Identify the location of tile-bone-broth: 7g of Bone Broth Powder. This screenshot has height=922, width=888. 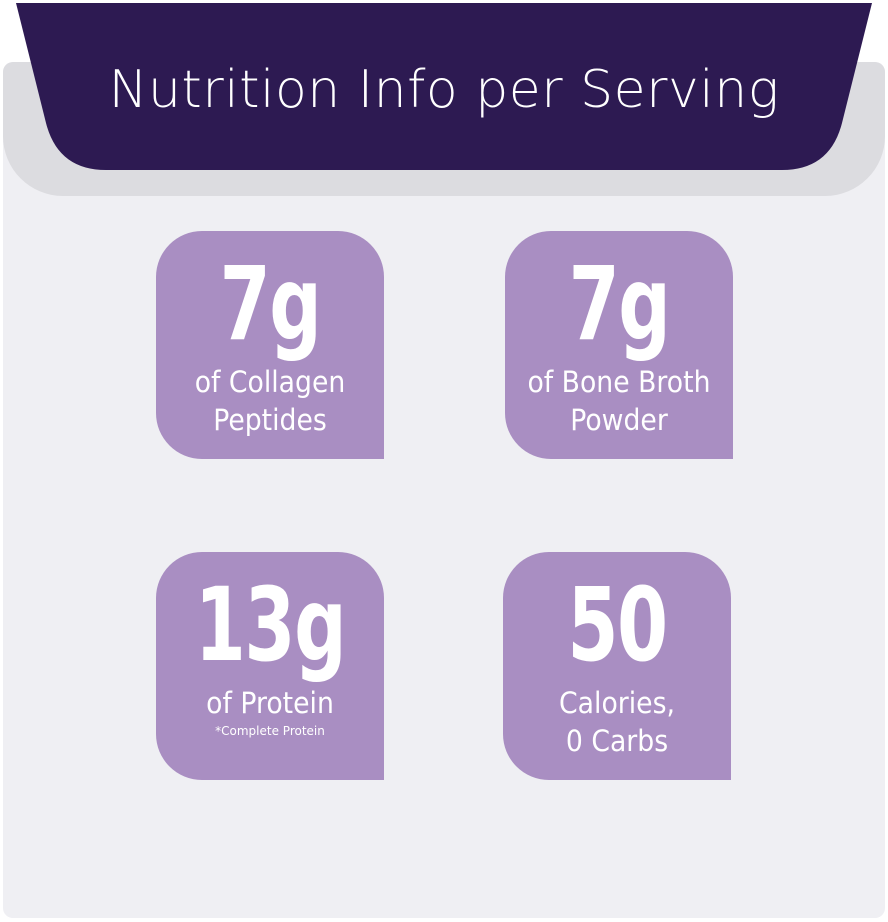
(619, 345).